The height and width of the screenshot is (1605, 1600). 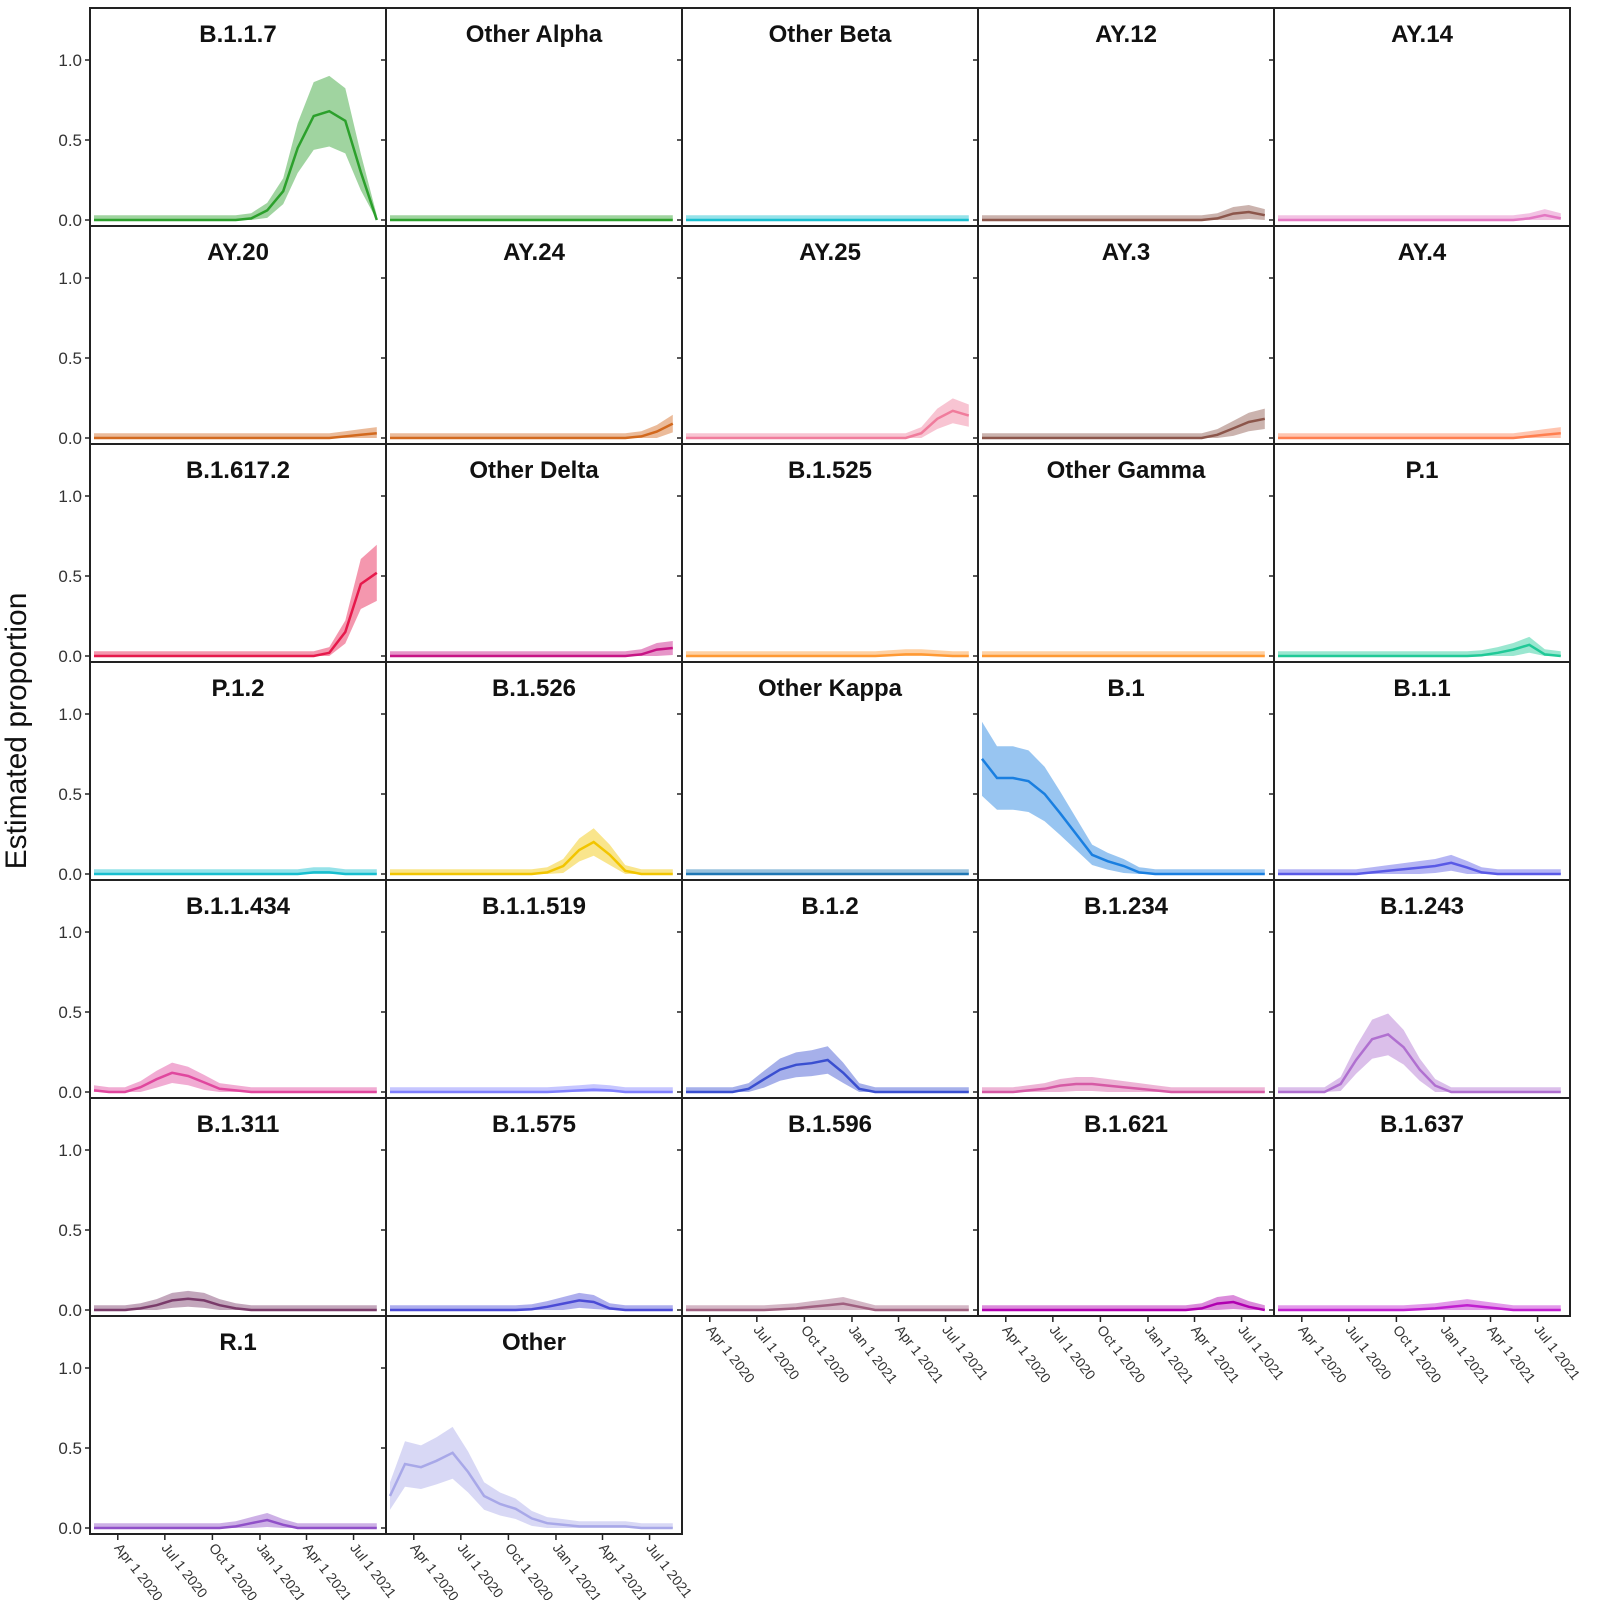 What do you see at coordinates (1422, 906) in the screenshot?
I see `panel-title: B.1.243` at bounding box center [1422, 906].